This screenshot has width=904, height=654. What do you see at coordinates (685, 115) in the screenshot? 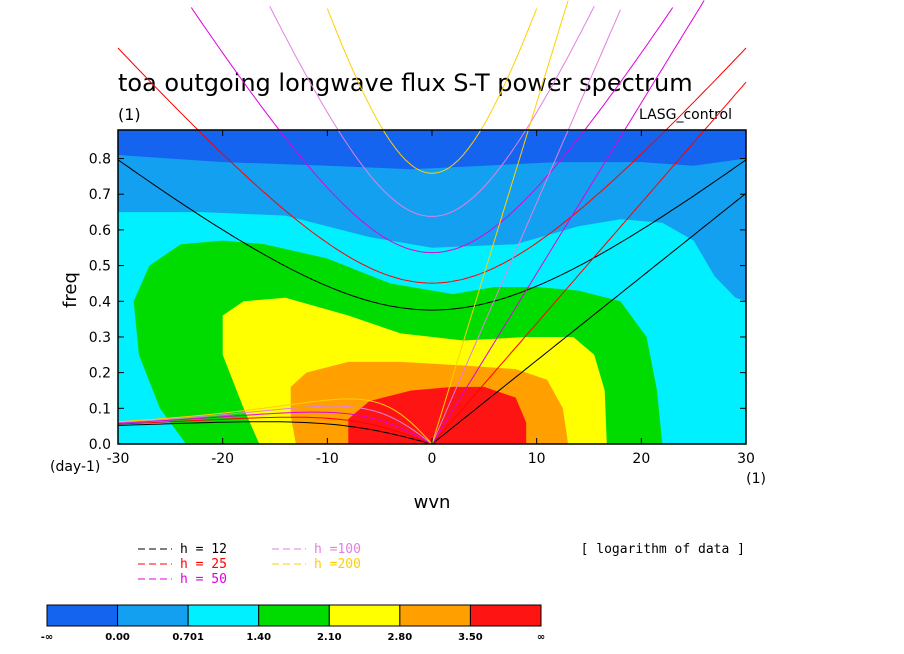
I see `subtitle-right: LASG_control` at bounding box center [685, 115].